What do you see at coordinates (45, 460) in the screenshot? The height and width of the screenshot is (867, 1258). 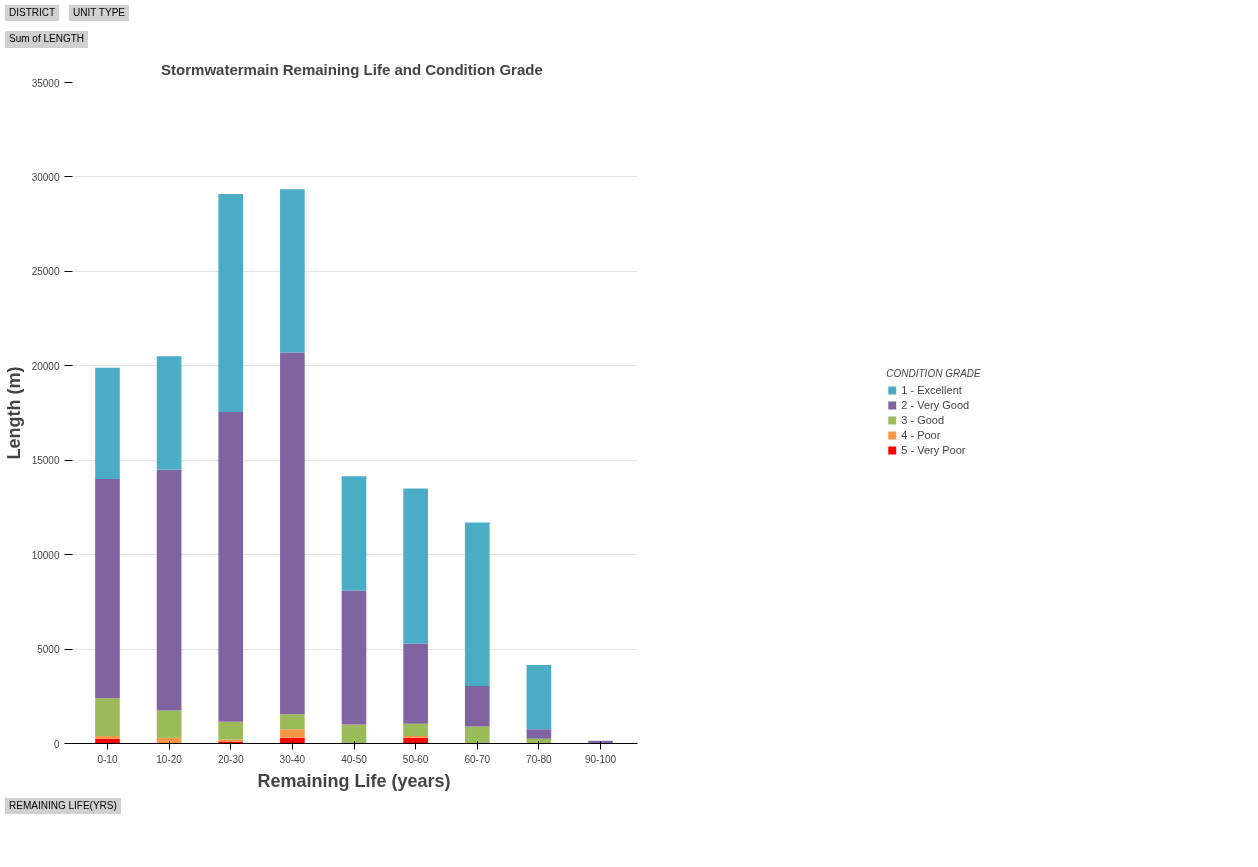 I see `y-tick-label: 15000` at bounding box center [45, 460].